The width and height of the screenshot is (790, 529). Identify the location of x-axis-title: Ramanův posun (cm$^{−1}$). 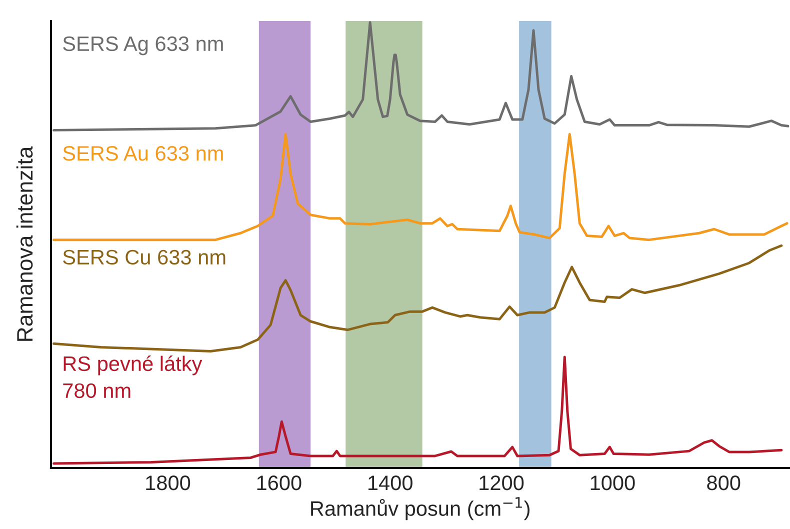
(420, 508).